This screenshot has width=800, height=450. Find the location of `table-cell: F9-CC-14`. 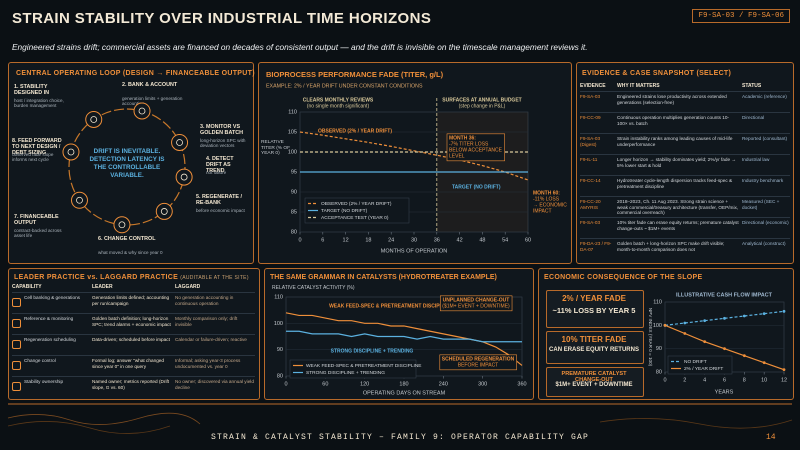

table-cell: F9-CC-14 is located at coordinates (590, 180).